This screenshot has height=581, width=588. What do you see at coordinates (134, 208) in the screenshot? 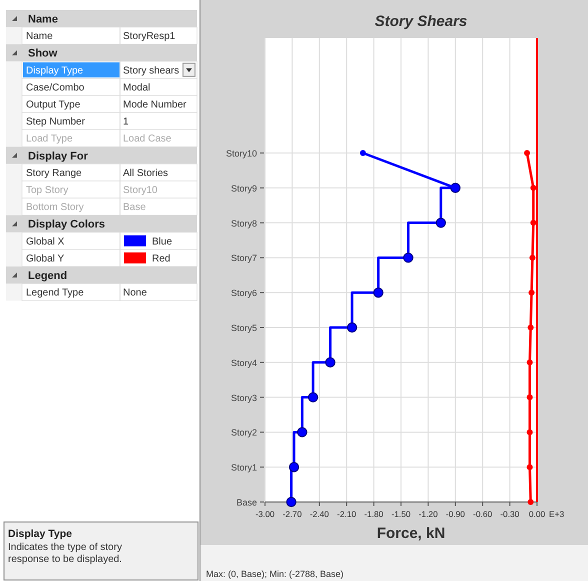
I see `text: Base` at bounding box center [134, 208].